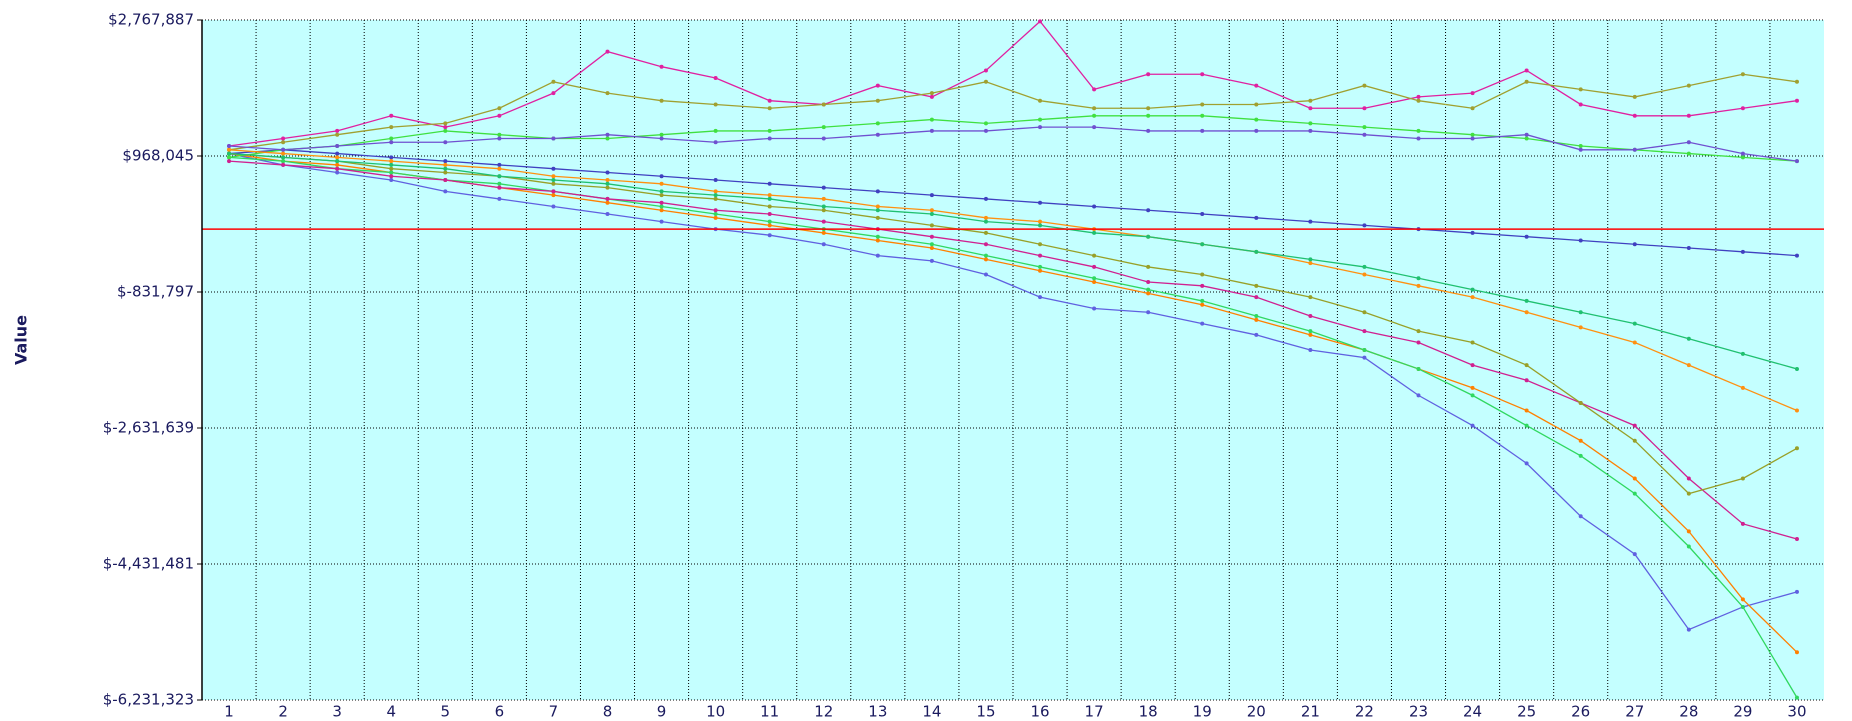 This screenshot has height=721, width=1852. Describe the element at coordinates (985, 712) in the screenshot. I see `x-tick-label: 15` at that location.